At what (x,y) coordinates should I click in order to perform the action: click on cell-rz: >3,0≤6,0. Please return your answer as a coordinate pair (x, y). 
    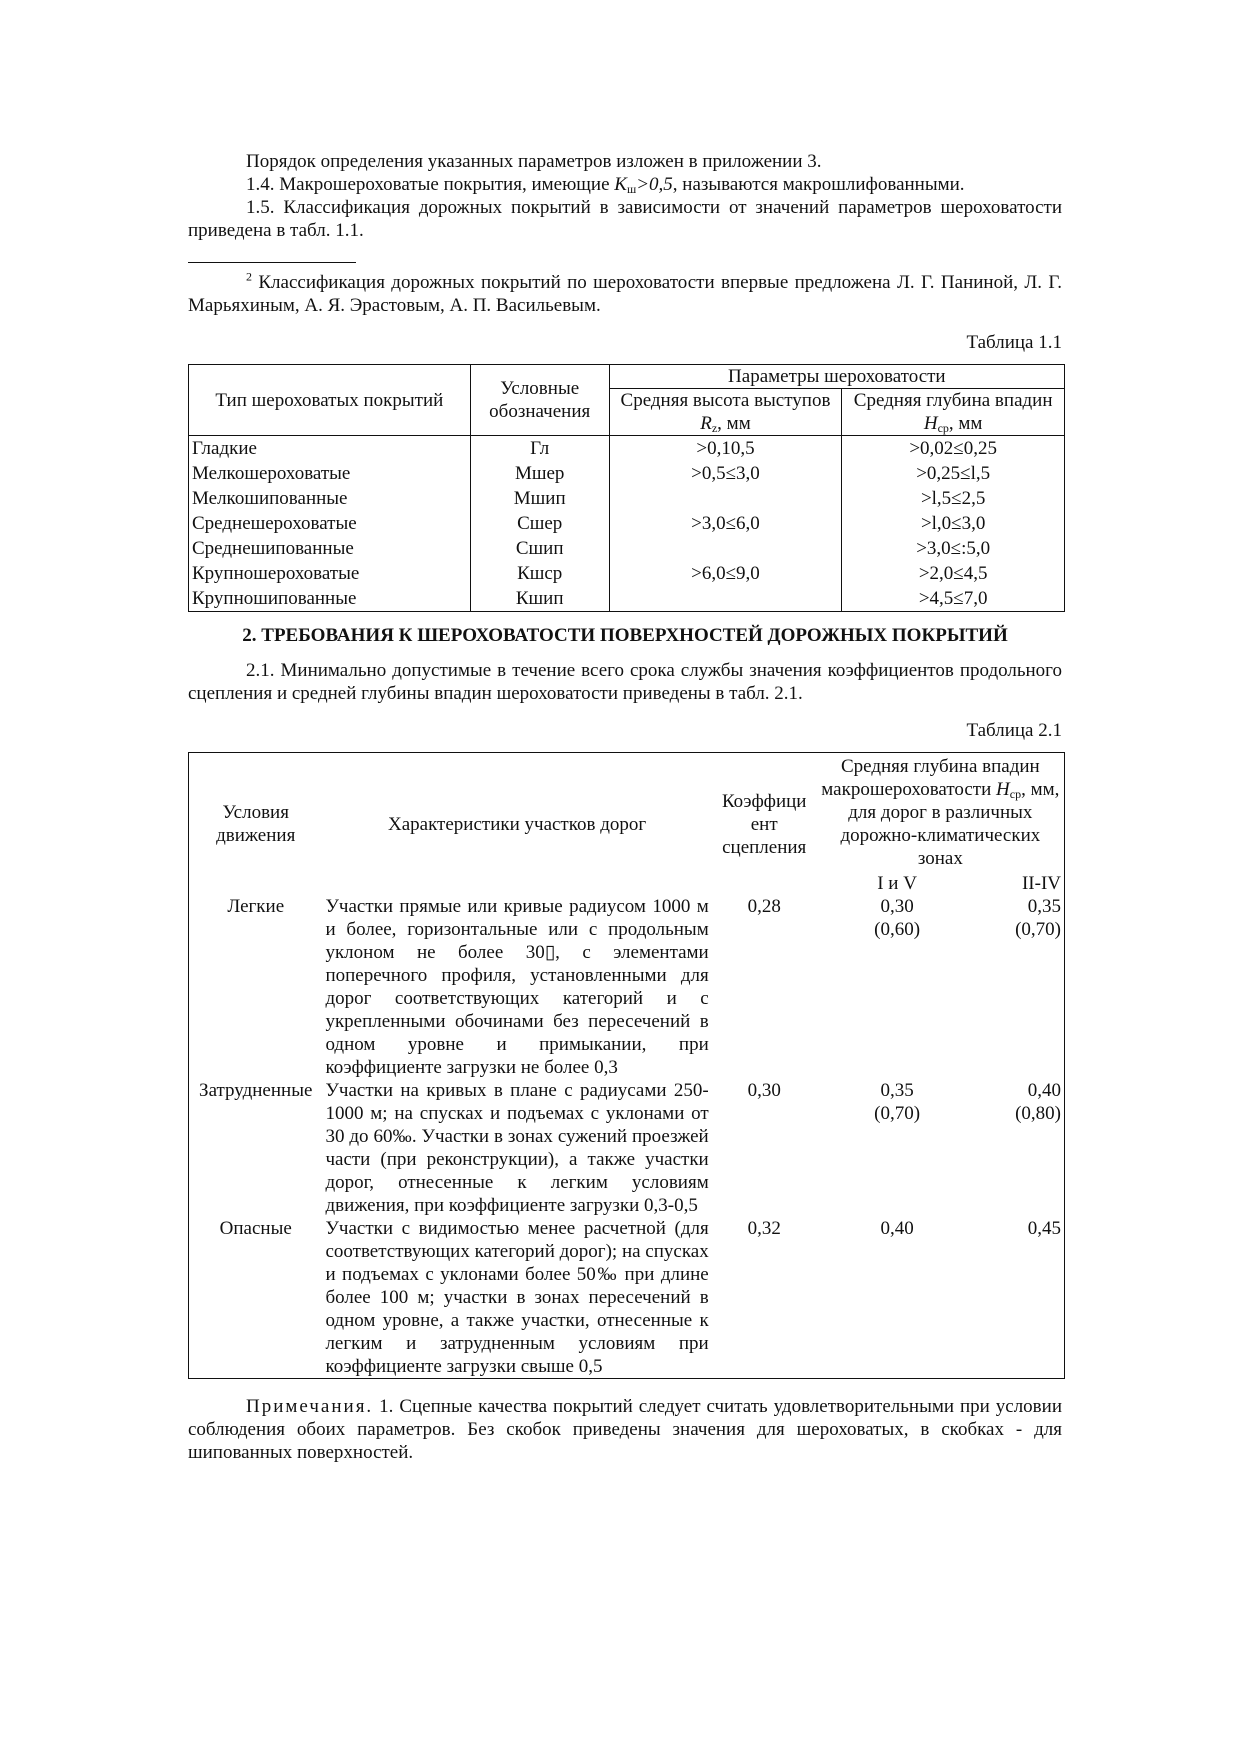
    Looking at the image, I should click on (725, 523).